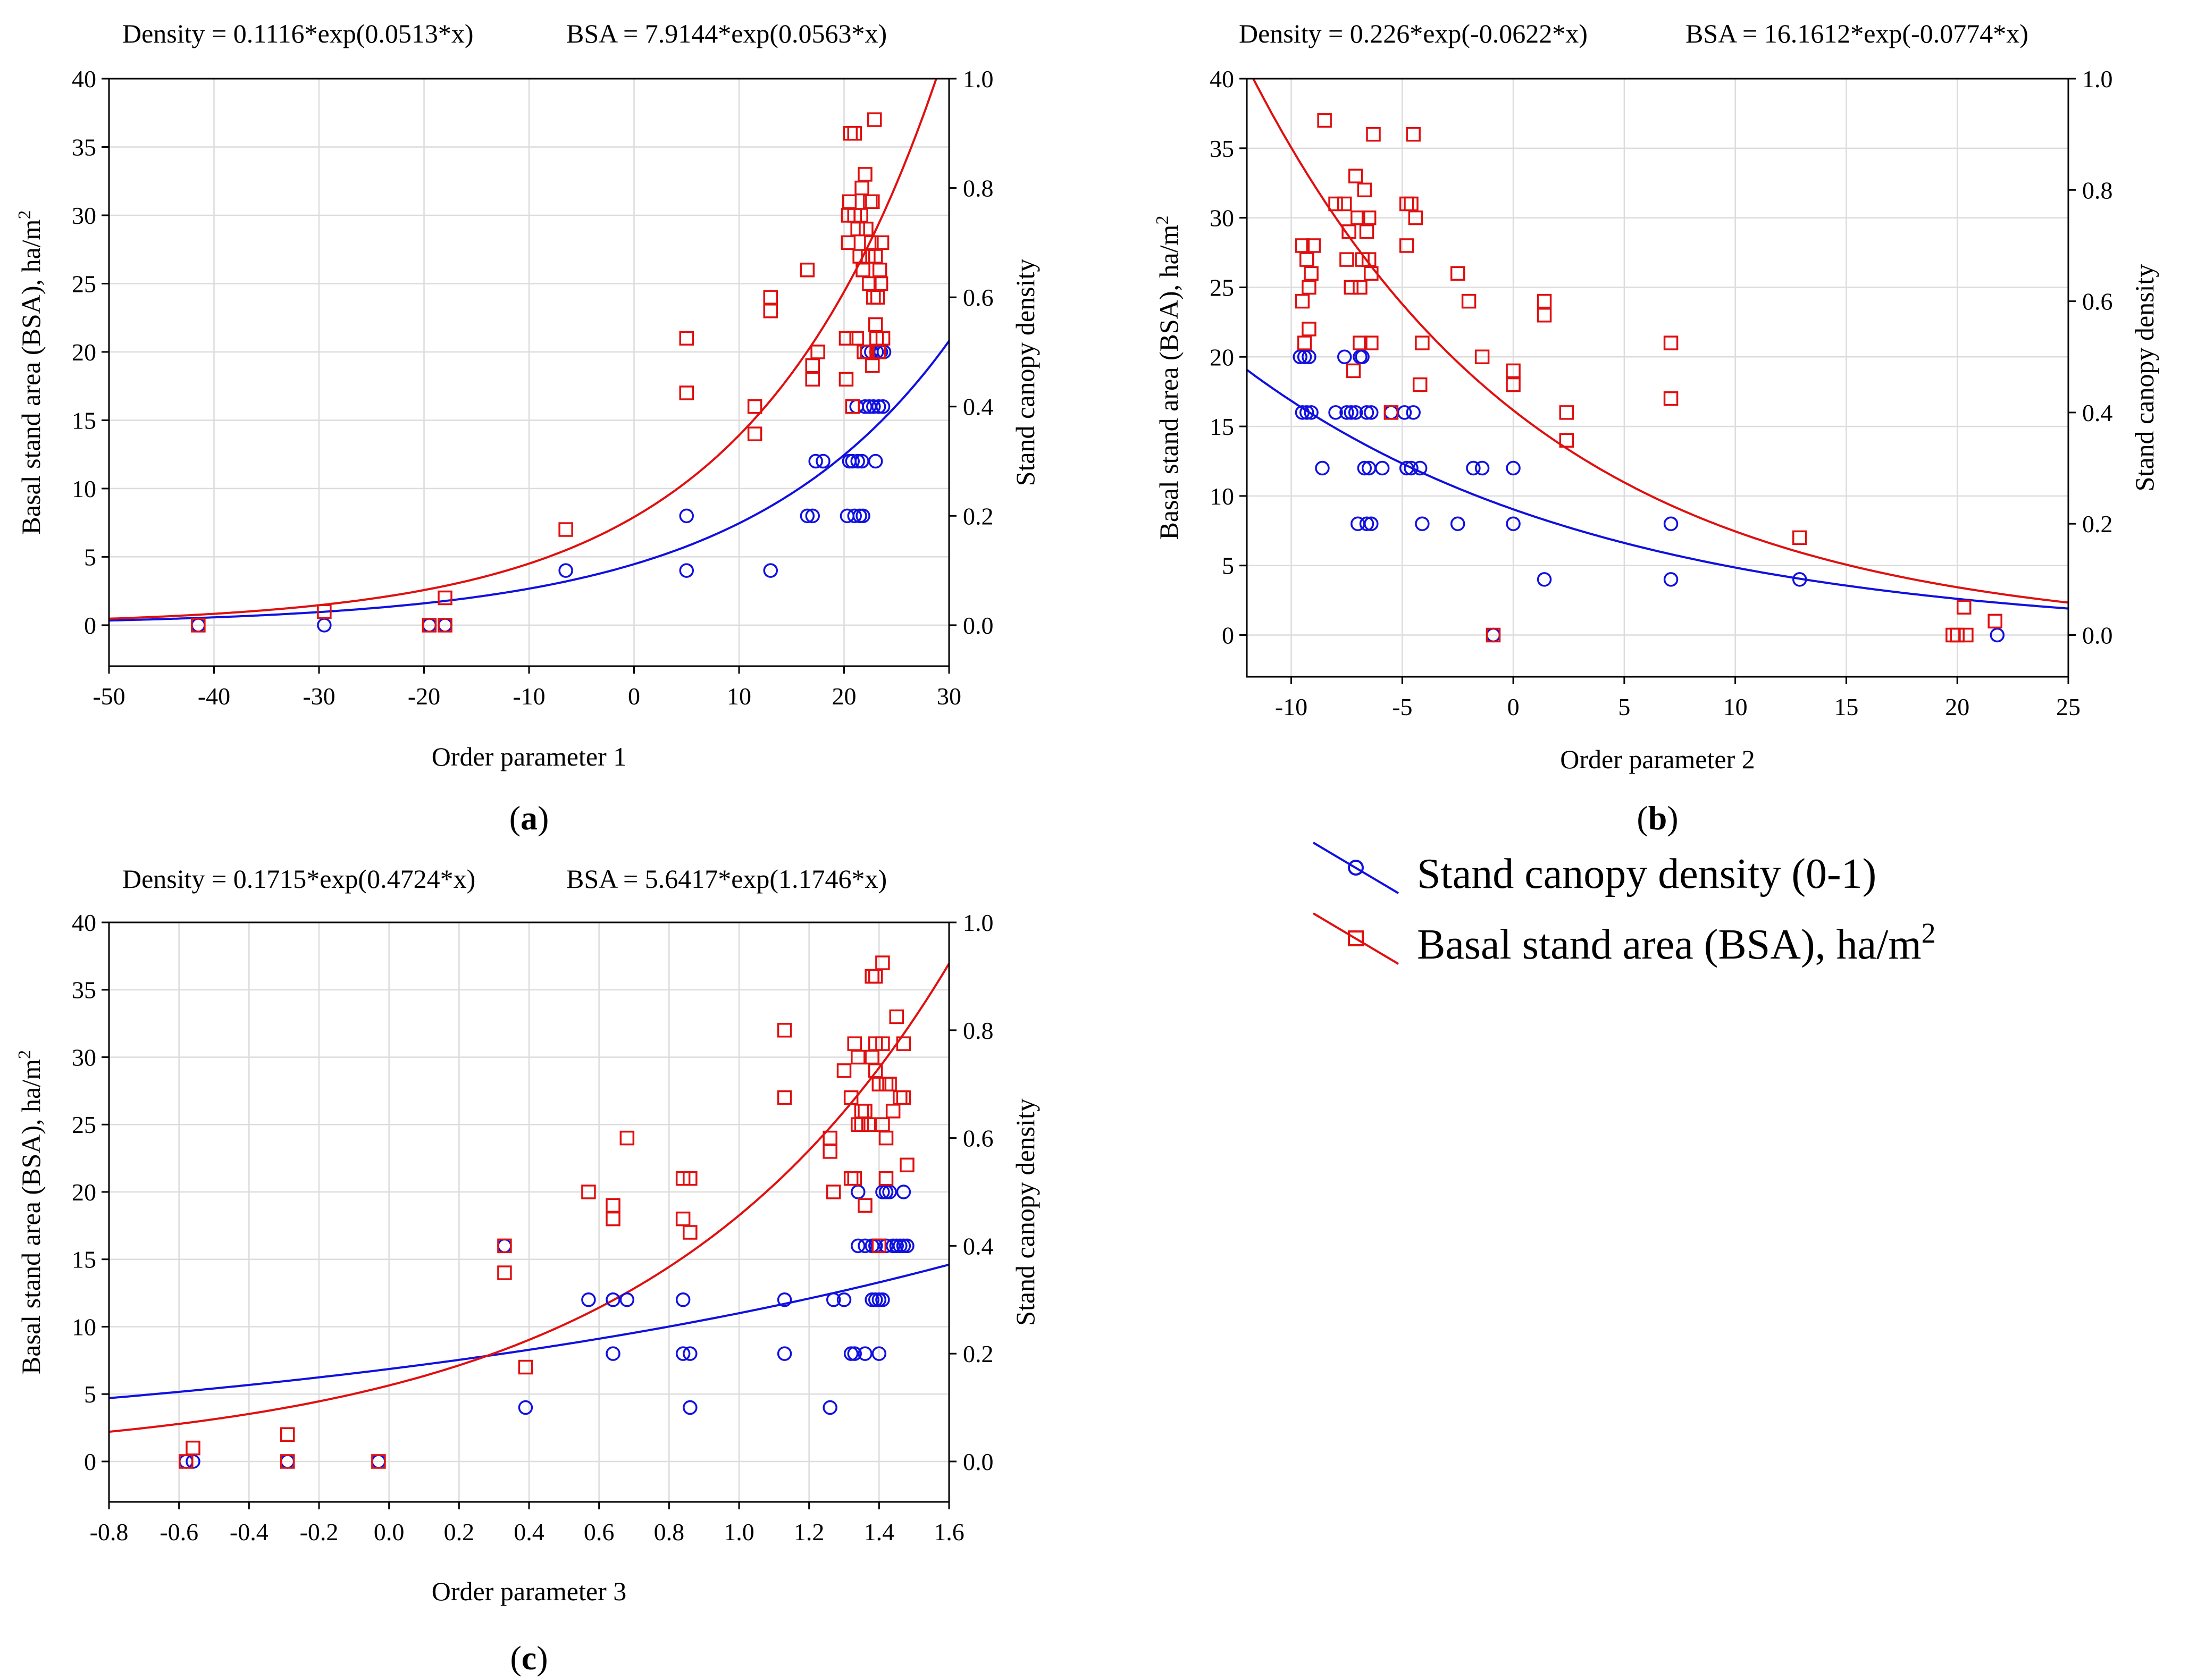 The width and height of the screenshot is (2189, 1680). Describe the element at coordinates (1356, 938) in the screenshot. I see `legend-bsa-marker` at that location.